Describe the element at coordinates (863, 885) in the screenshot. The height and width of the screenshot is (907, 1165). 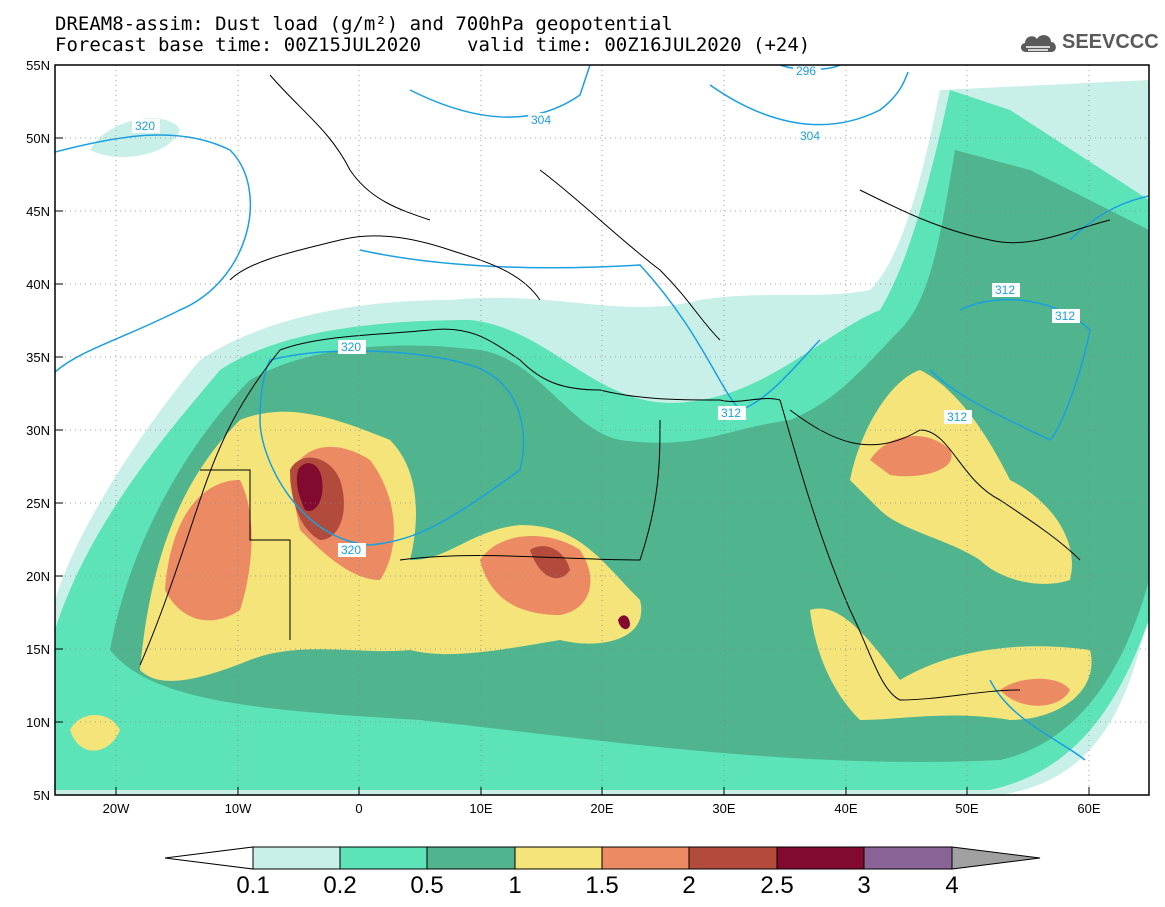
I see `colorbar-label: 3` at that location.